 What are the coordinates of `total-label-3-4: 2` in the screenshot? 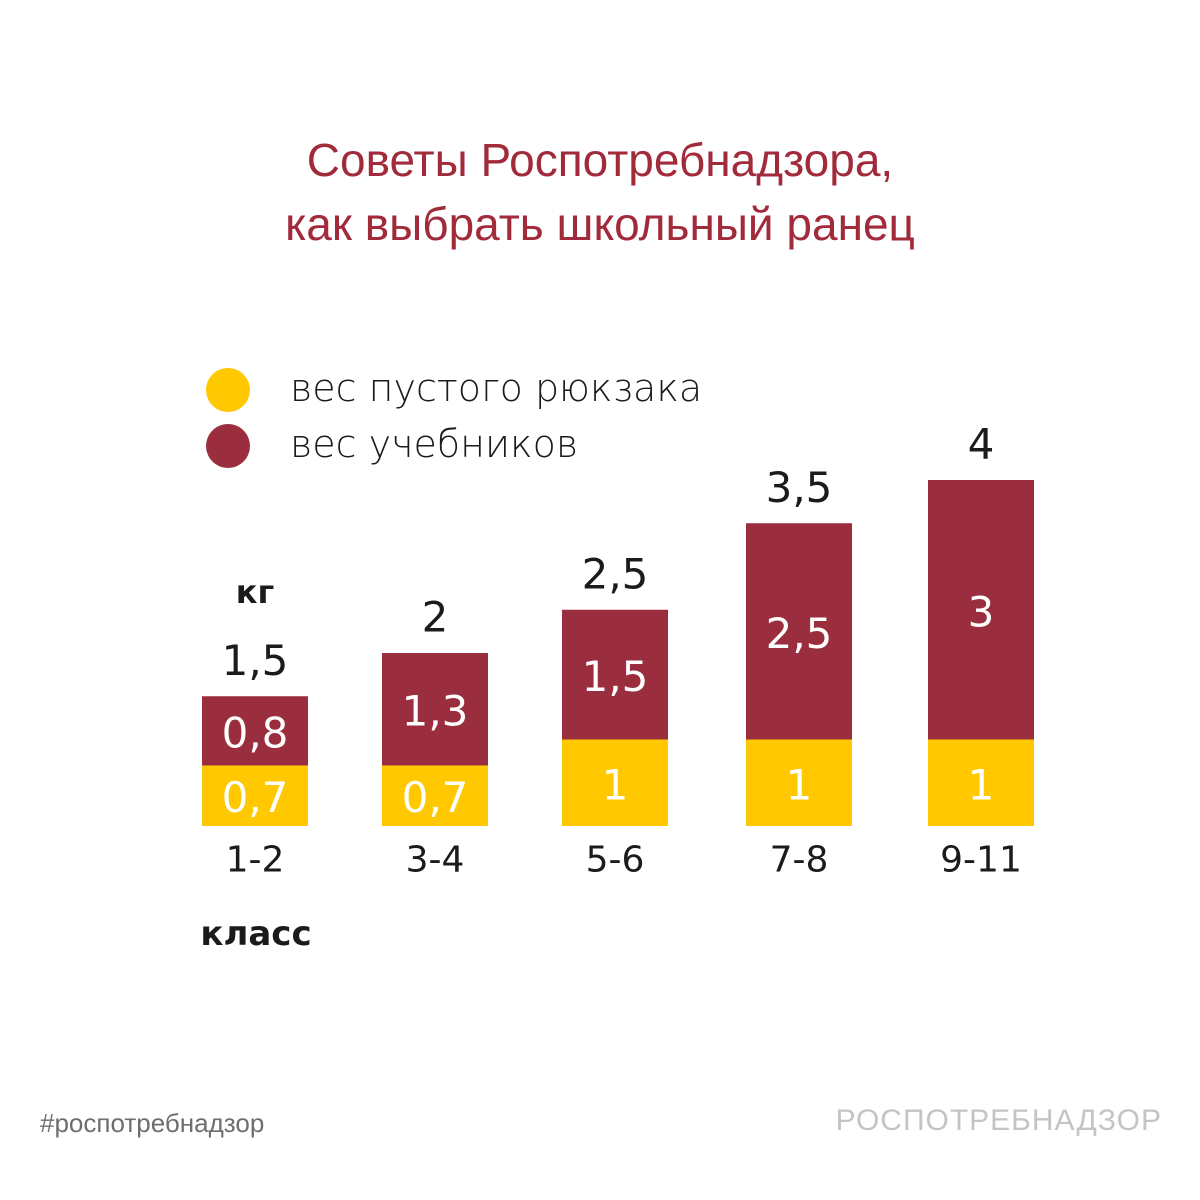 It's located at (435, 617).